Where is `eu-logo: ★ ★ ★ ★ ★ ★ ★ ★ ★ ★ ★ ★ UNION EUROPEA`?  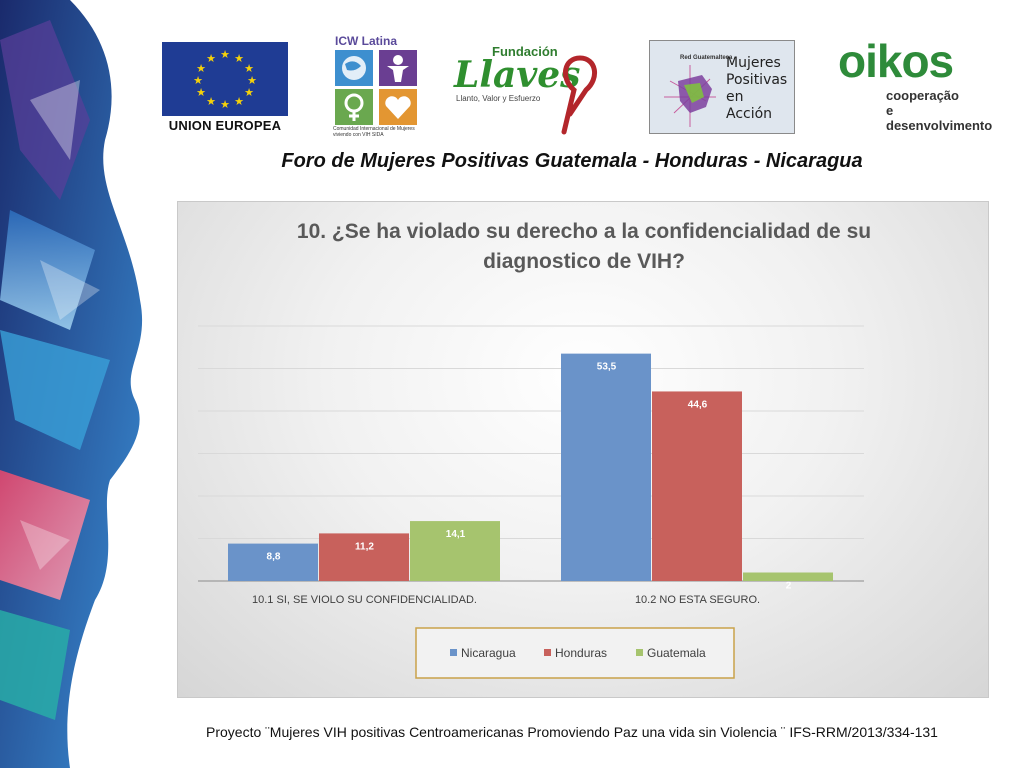
eu-logo: ★ ★ ★ ★ ★ ★ ★ ★ ★ ★ ★ ★ UNION EUROPEA is located at coordinates (225, 88).